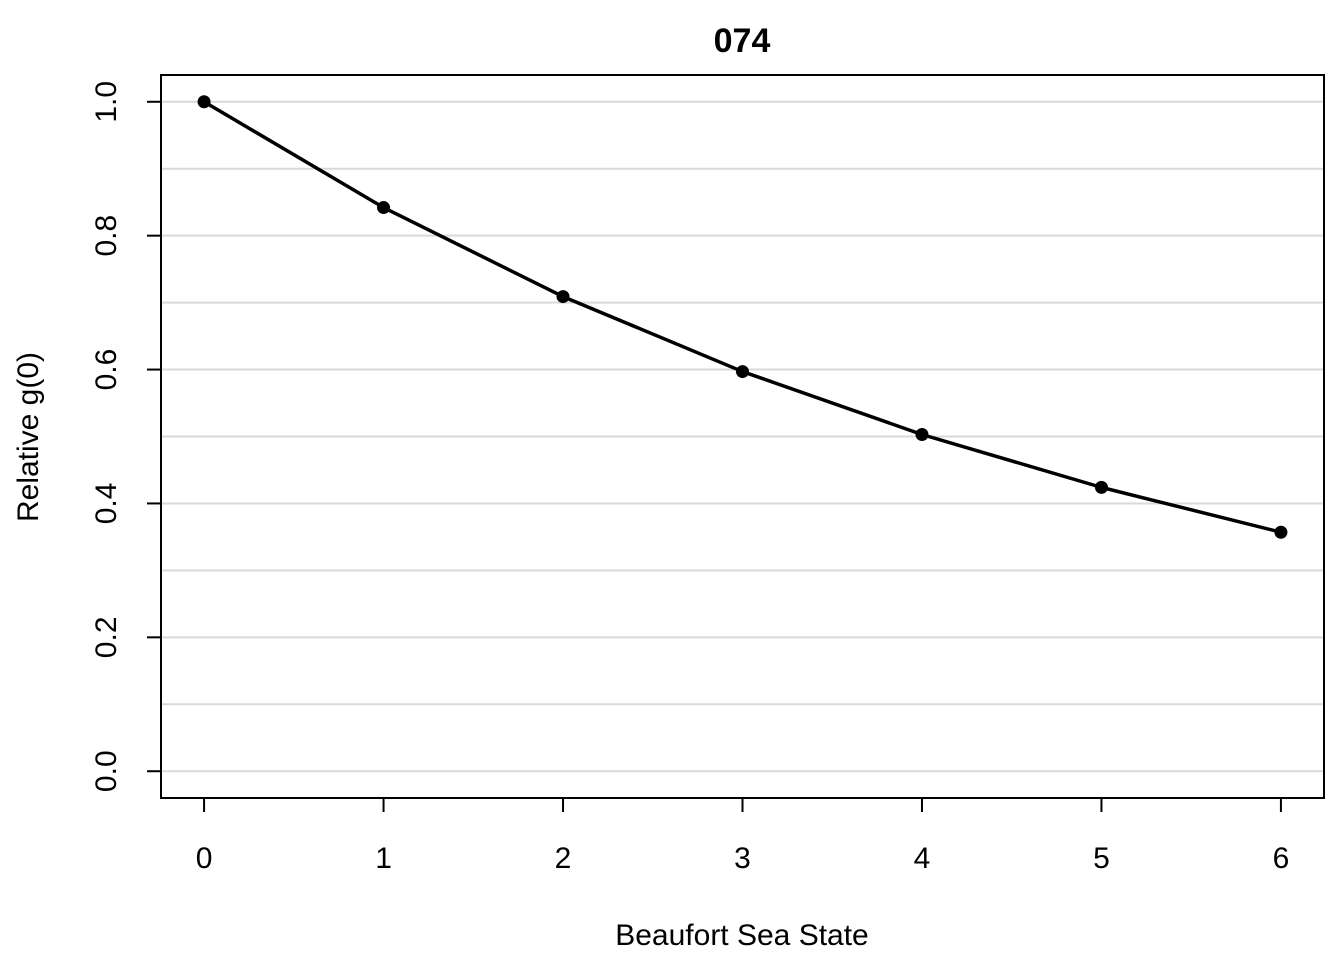 This screenshot has width=1344, height=960. Describe the element at coordinates (383, 858) in the screenshot. I see `x-tick-label: 1` at that location.